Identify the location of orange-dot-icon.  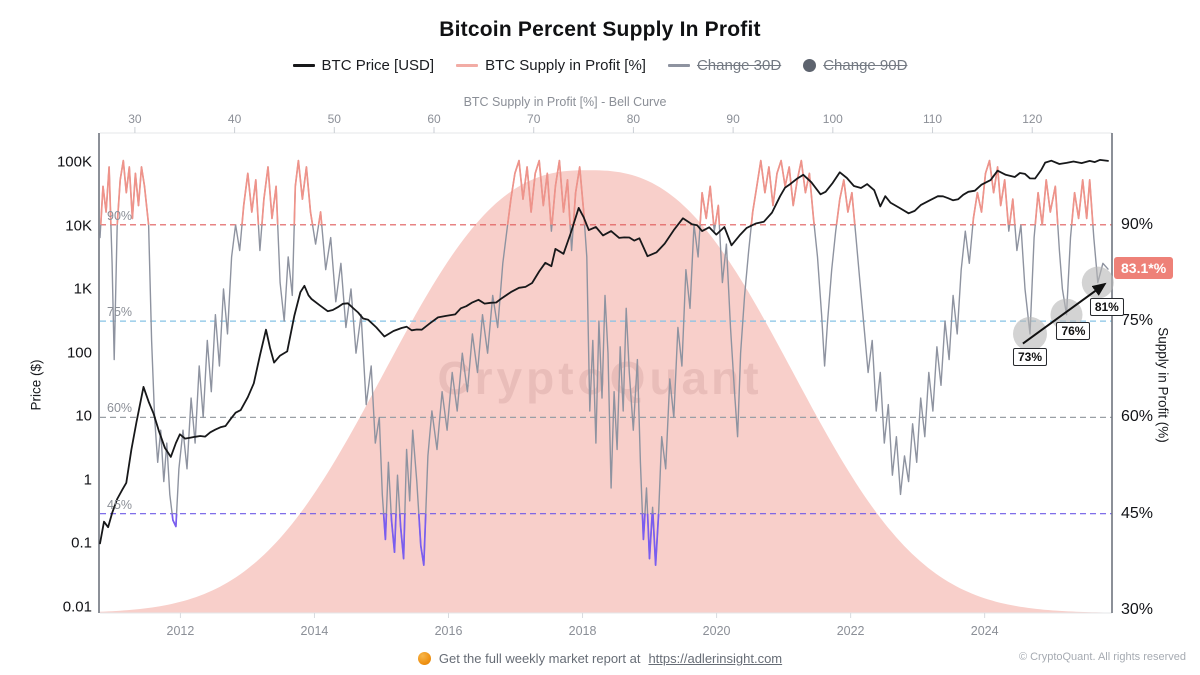
(424, 658).